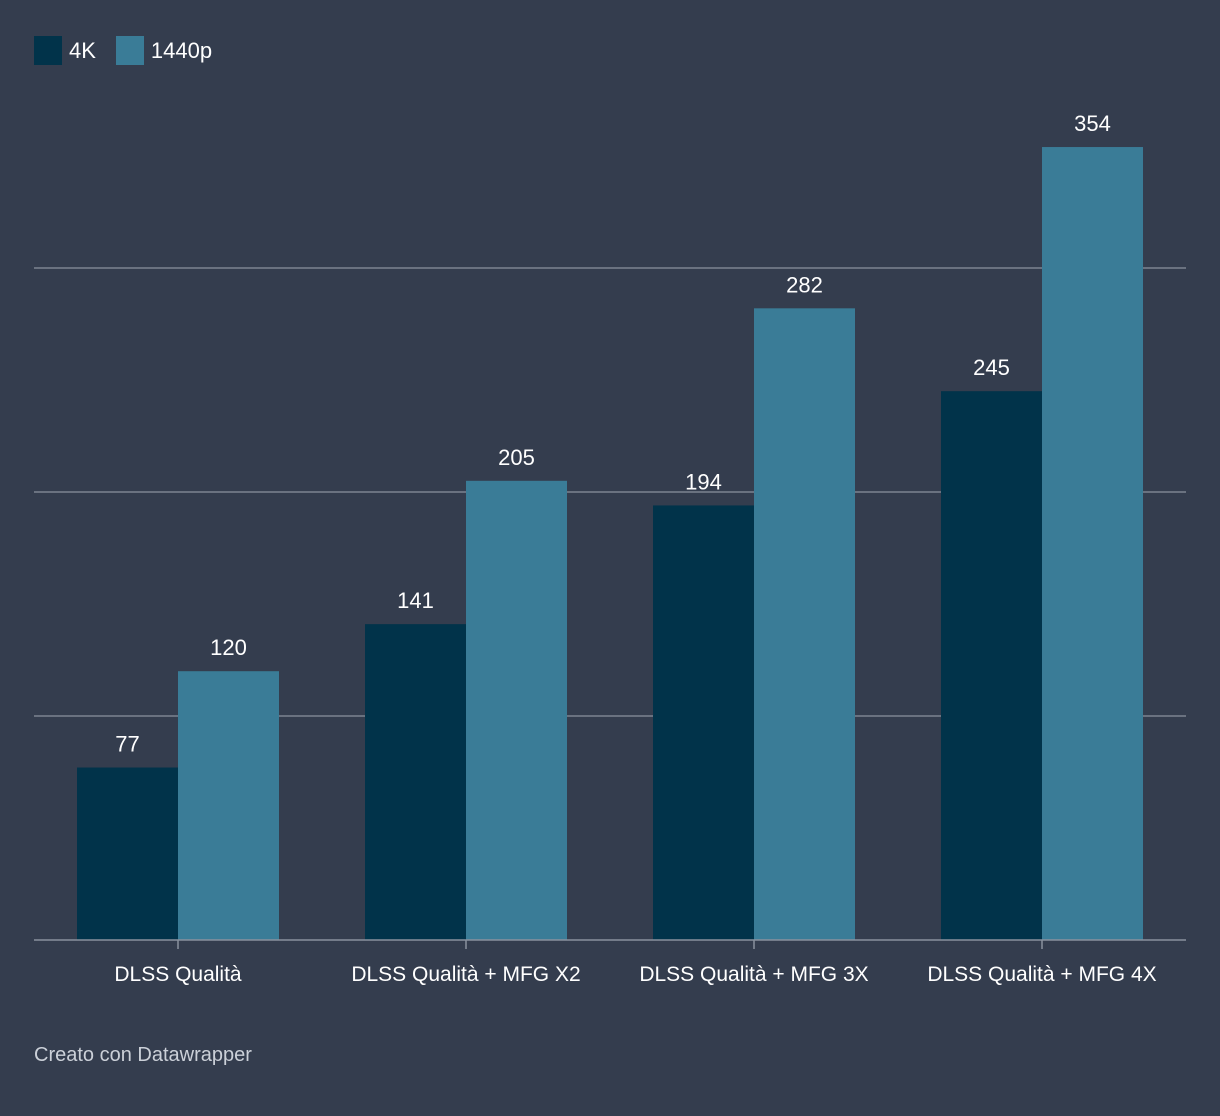  I want to click on x-tick-label: DLSS Qualità + MFG X2, so click(465, 974).